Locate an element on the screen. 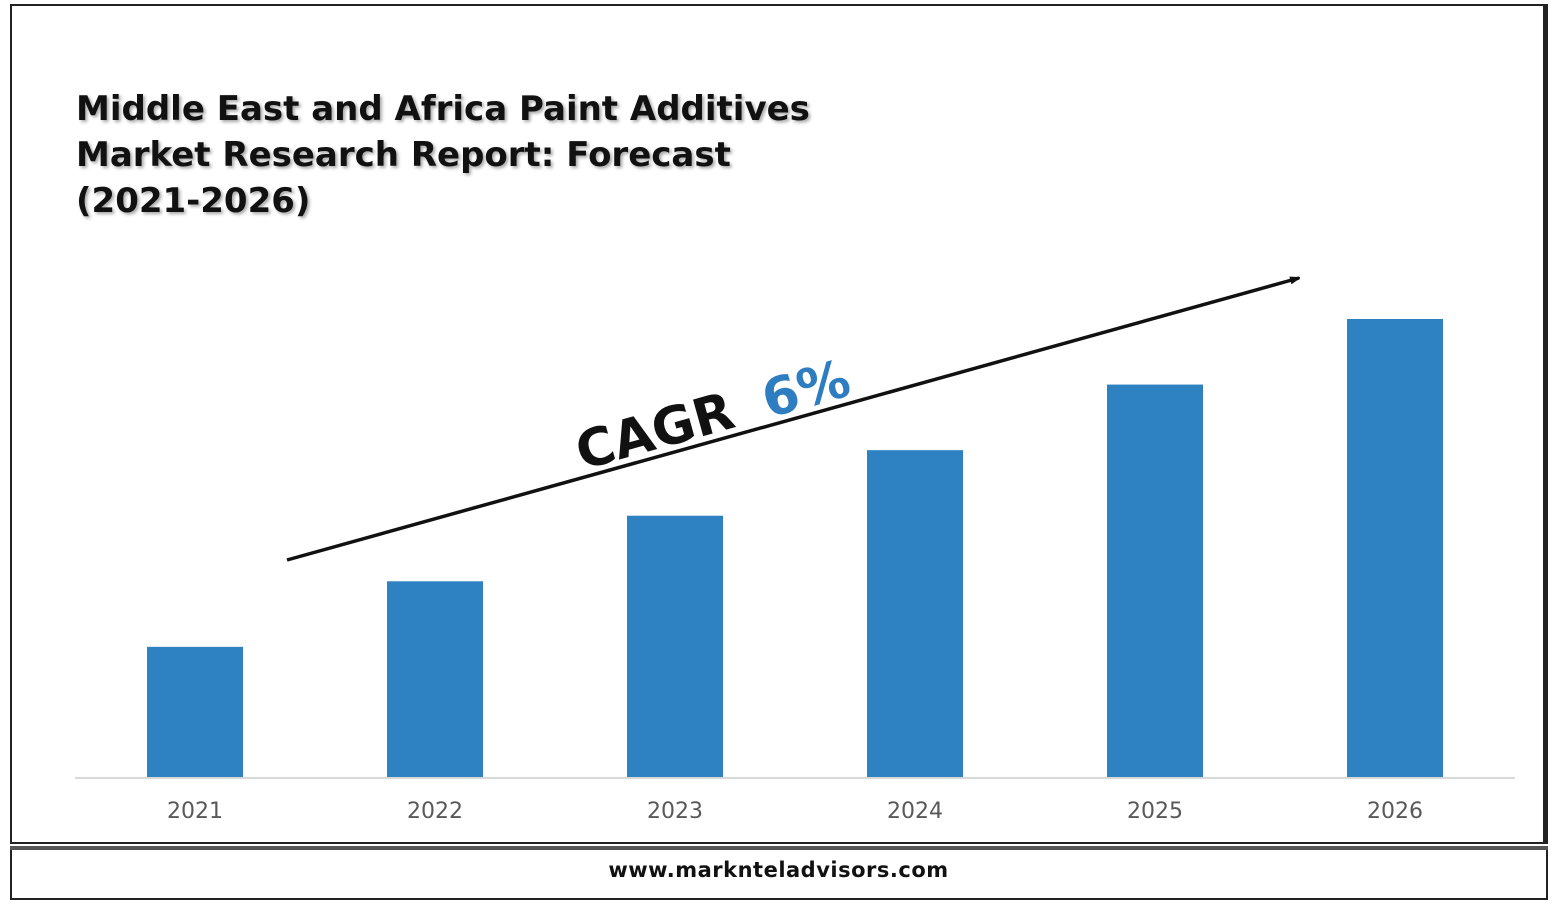  footer-url: www.marknteladvisors.com is located at coordinates (778, 870).